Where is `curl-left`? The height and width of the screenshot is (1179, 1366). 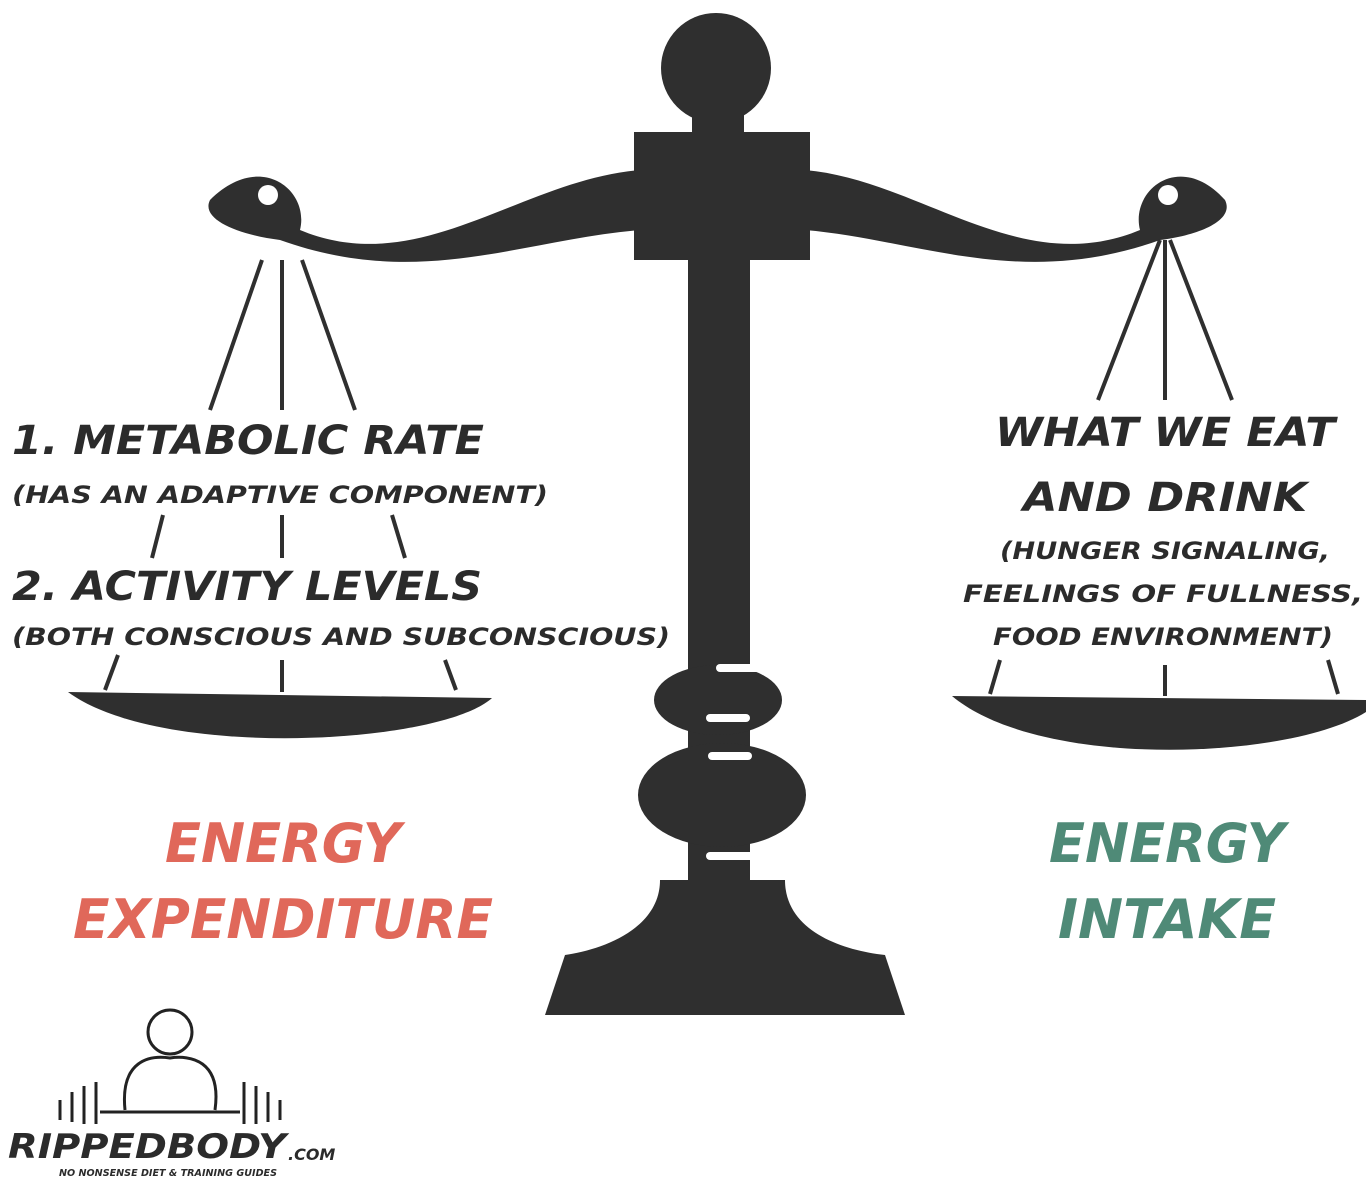
curl-left is located at coordinates (268, 195).